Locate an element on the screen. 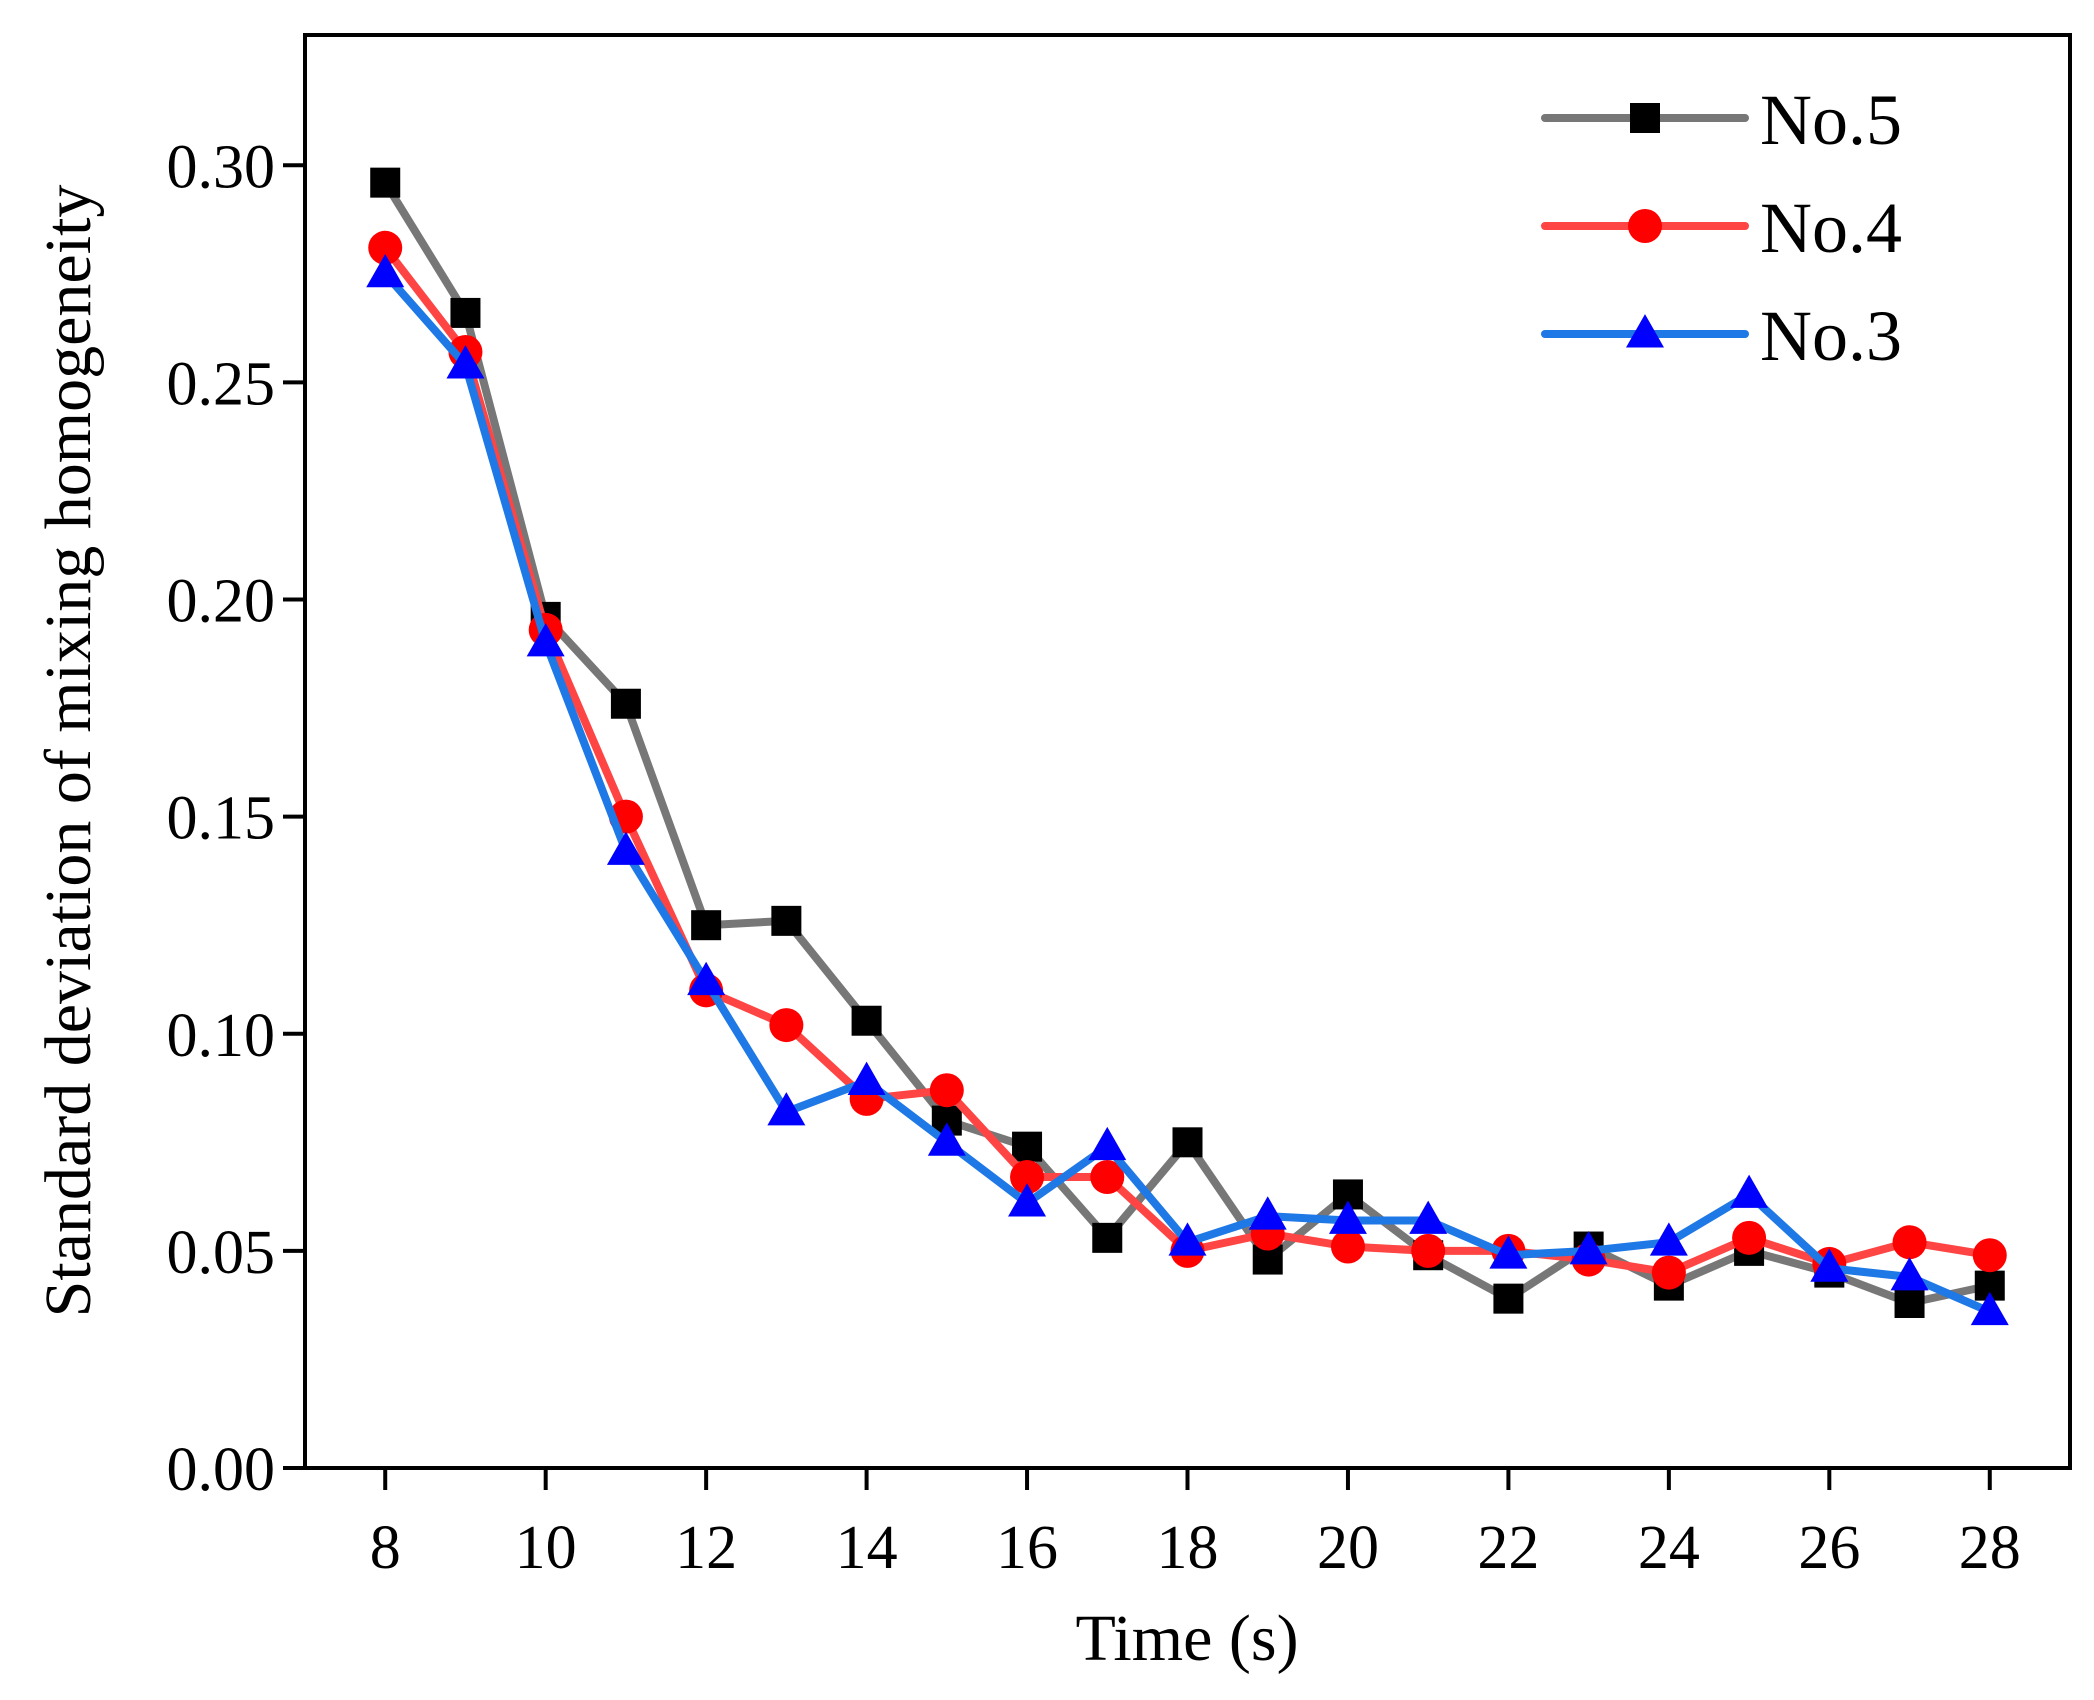 The height and width of the screenshot is (1700, 2094). legend: No.5 No.4 No.3 is located at coordinates (1721, 228).